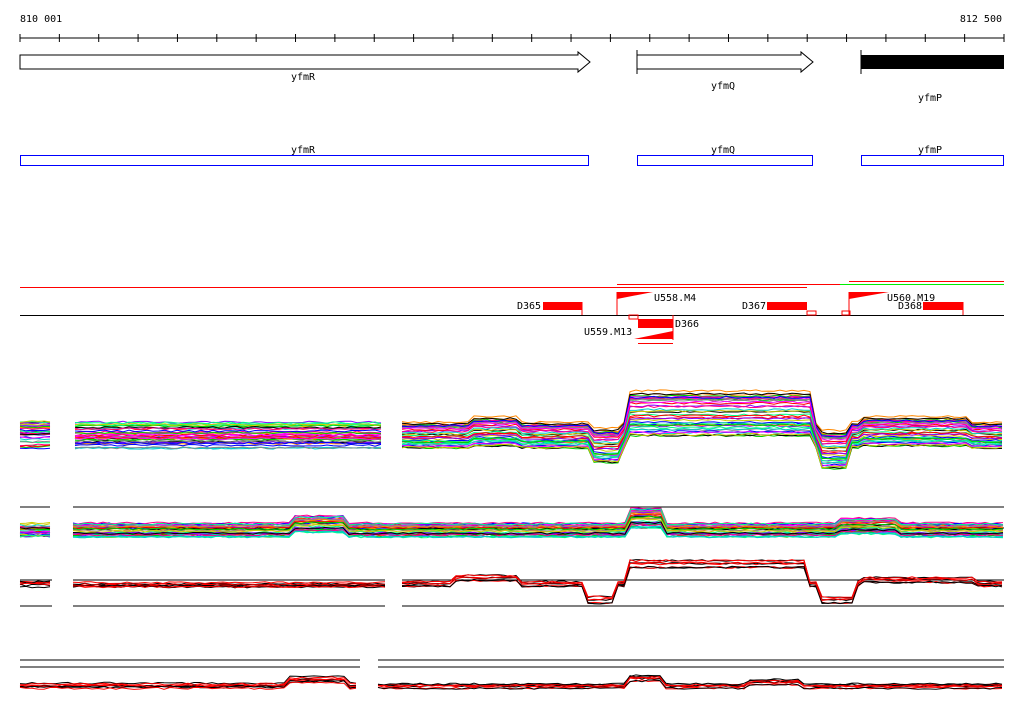 The width and height of the screenshot is (1024, 714). What do you see at coordinates (304, 160) in the screenshot?
I see `gene-box-yfmR` at bounding box center [304, 160].